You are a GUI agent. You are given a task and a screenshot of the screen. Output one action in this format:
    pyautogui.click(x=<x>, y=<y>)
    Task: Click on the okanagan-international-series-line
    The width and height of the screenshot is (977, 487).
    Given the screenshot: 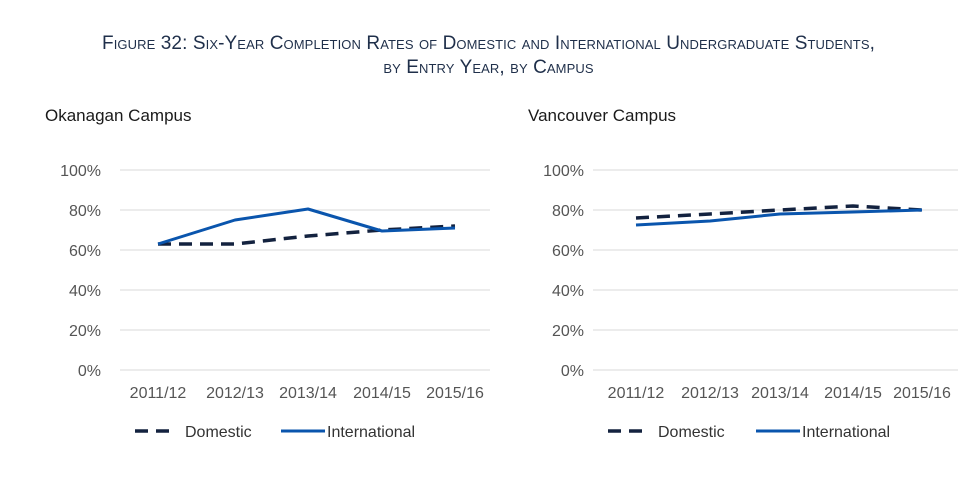 What is the action you would take?
    pyautogui.click(x=306, y=226)
    